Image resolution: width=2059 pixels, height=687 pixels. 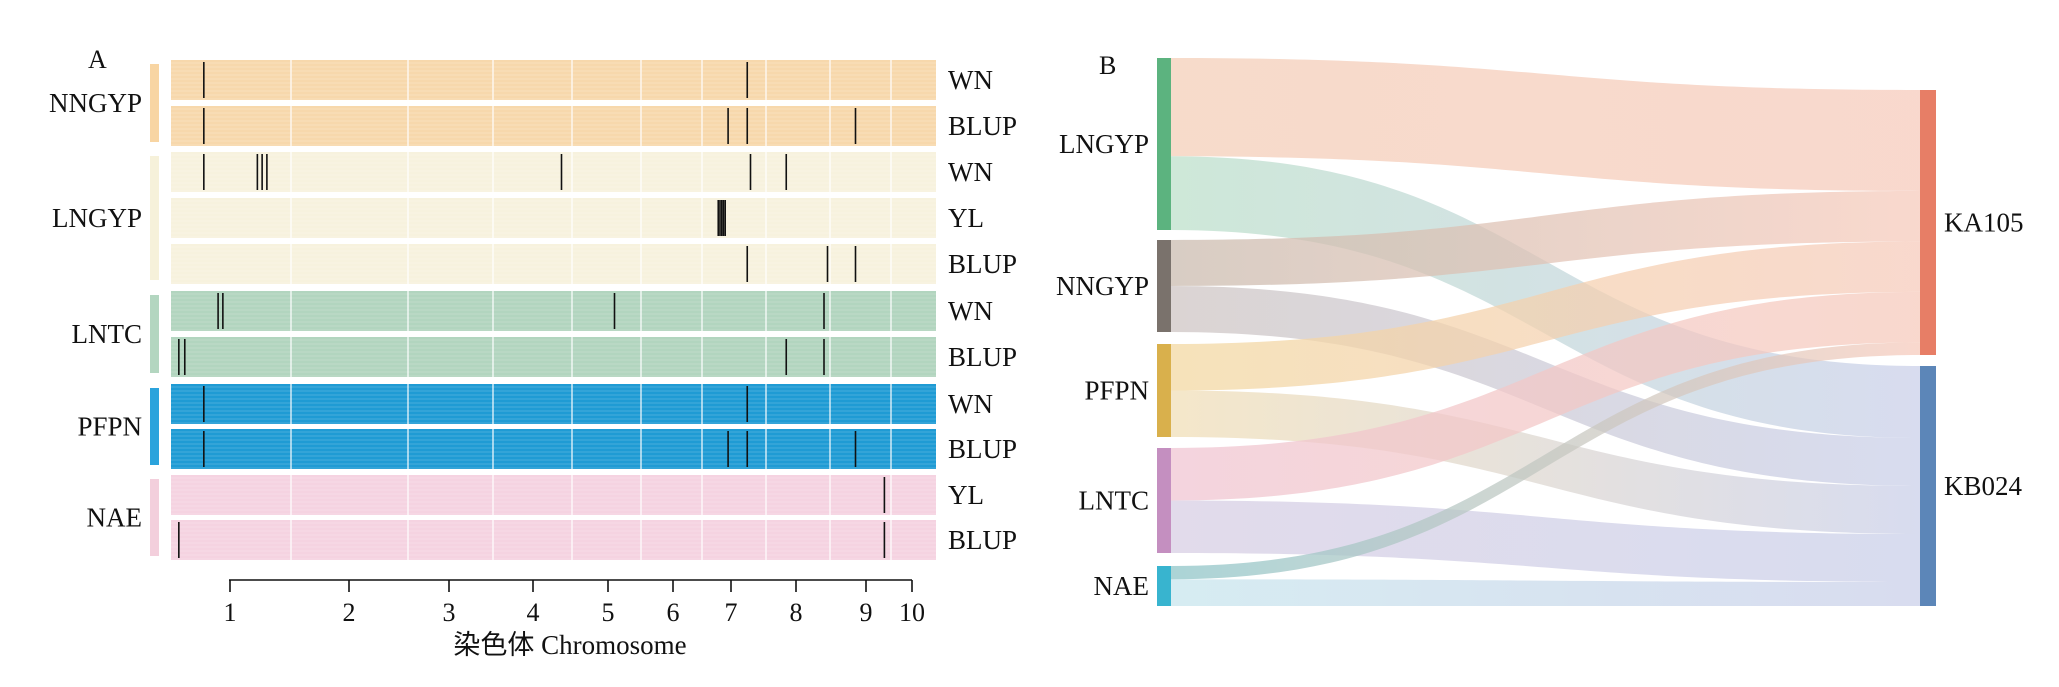 I want to click on node-nngyp, so click(x=1164, y=286).